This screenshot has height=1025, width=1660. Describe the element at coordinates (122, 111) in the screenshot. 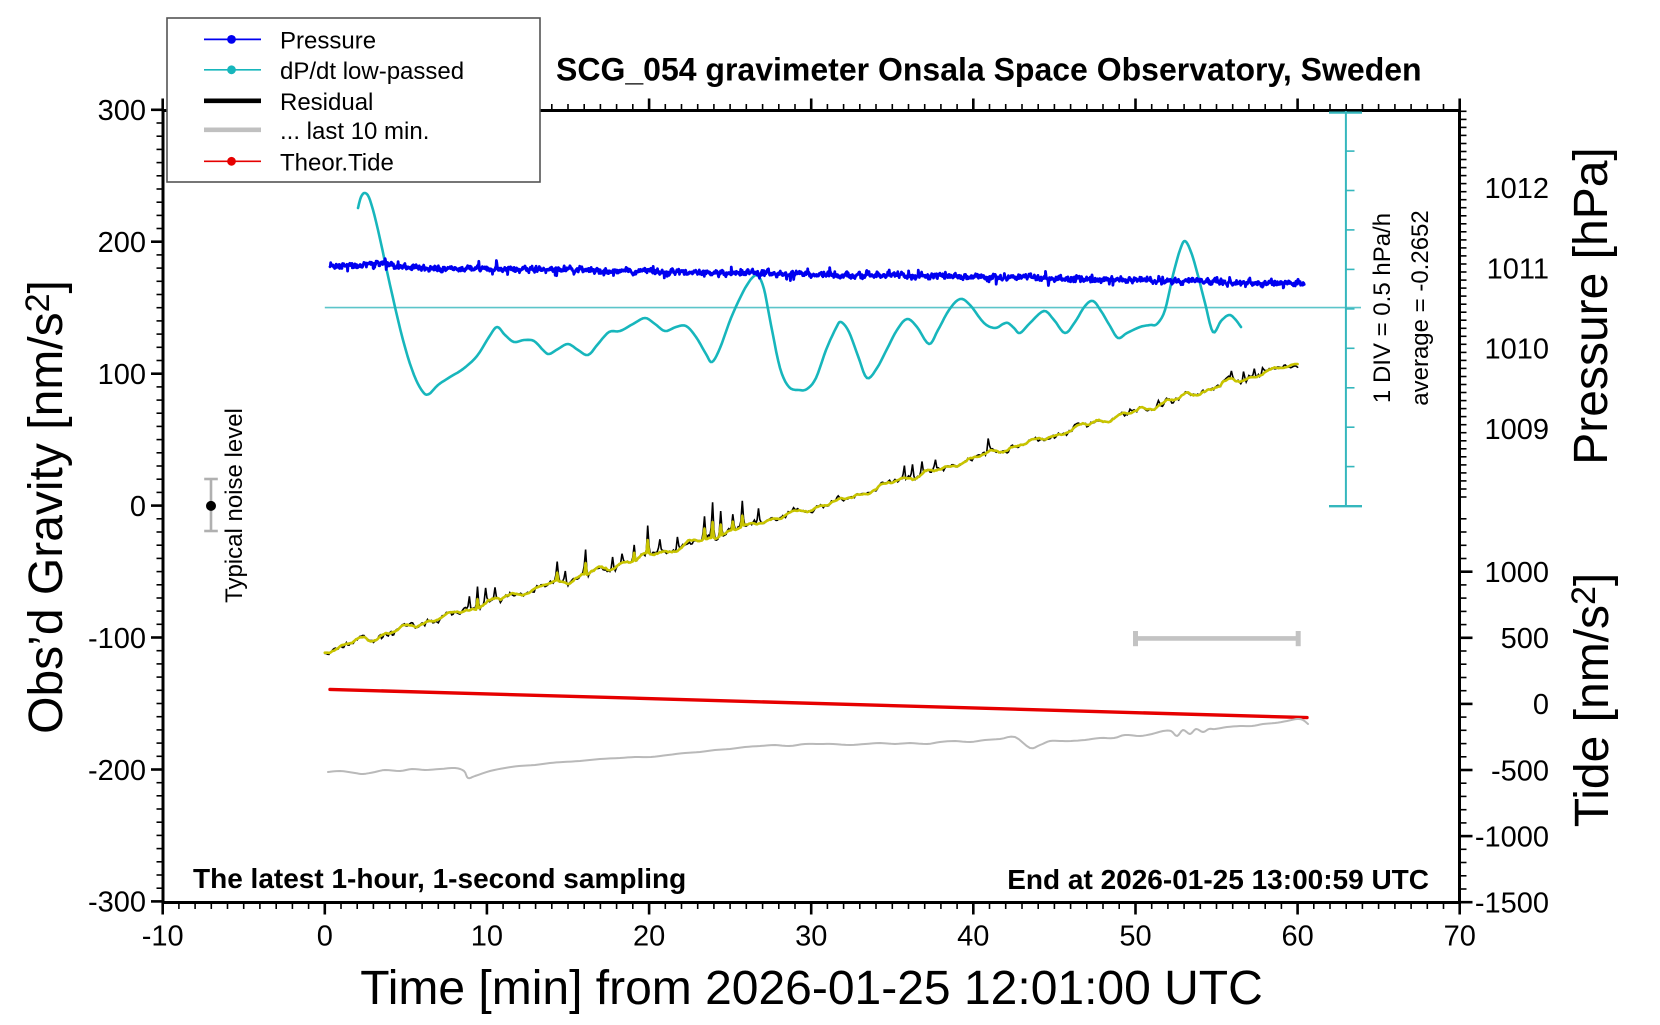

I see `svg-text: 300` at that location.